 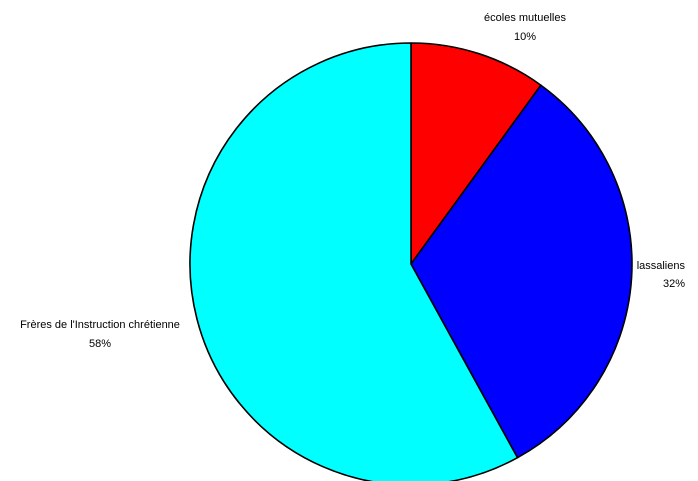 What do you see at coordinates (476, 153) in the screenshot?
I see `pie-slice-ecoles-mutuelles` at bounding box center [476, 153].